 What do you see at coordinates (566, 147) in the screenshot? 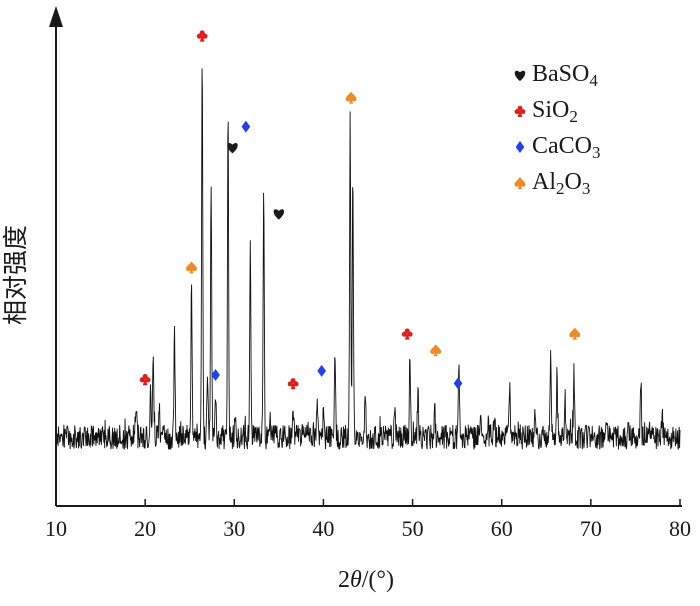
I see `legend-label: CaCO3` at bounding box center [566, 147].